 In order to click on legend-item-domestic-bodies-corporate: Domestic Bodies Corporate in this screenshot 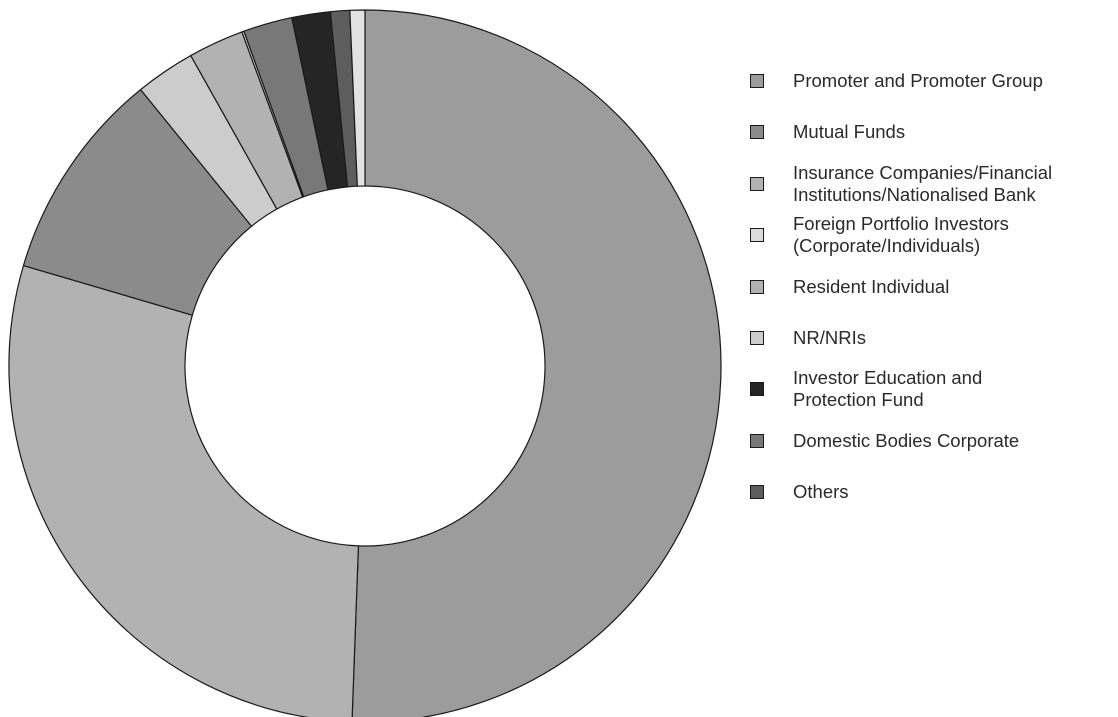, I will do `click(934, 441)`.